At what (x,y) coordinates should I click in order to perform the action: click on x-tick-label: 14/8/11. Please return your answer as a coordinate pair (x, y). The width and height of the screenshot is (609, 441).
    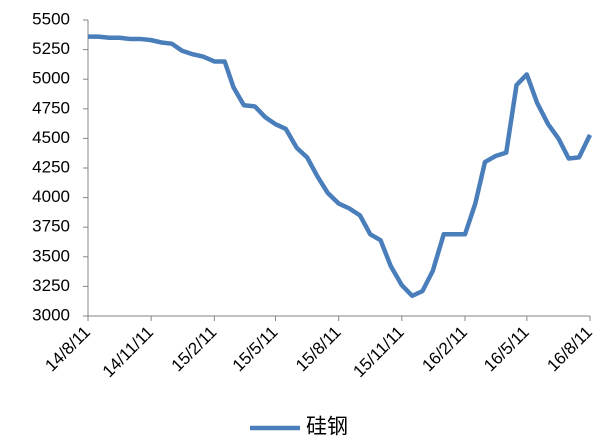
    Looking at the image, I should click on (67, 349).